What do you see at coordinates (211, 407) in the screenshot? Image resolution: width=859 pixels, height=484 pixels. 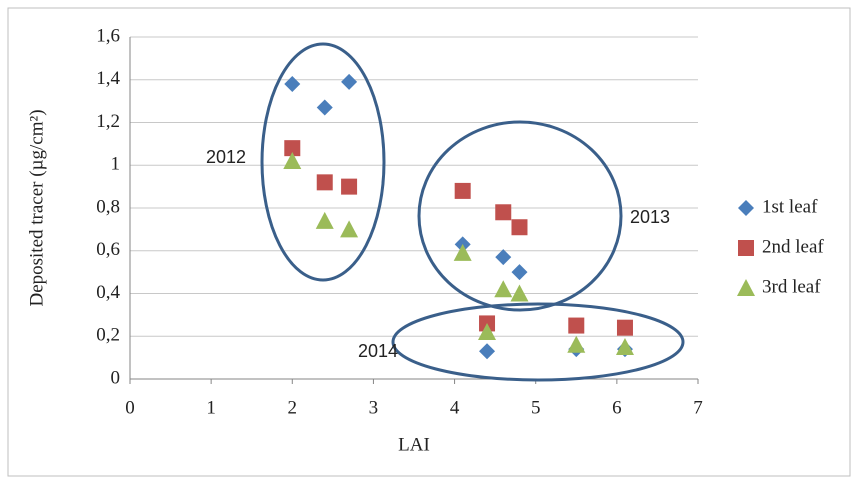 I see `x-tick-label: 1` at bounding box center [211, 407].